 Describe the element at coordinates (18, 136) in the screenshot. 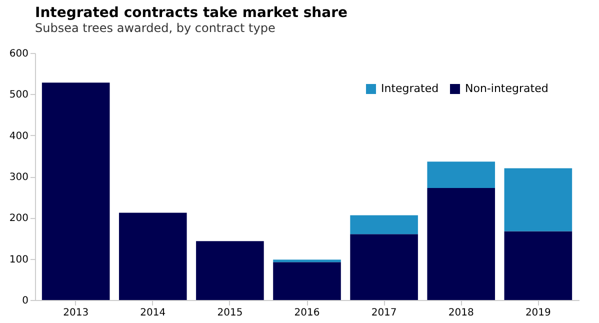

I see `y-tick-label: 400` at that location.